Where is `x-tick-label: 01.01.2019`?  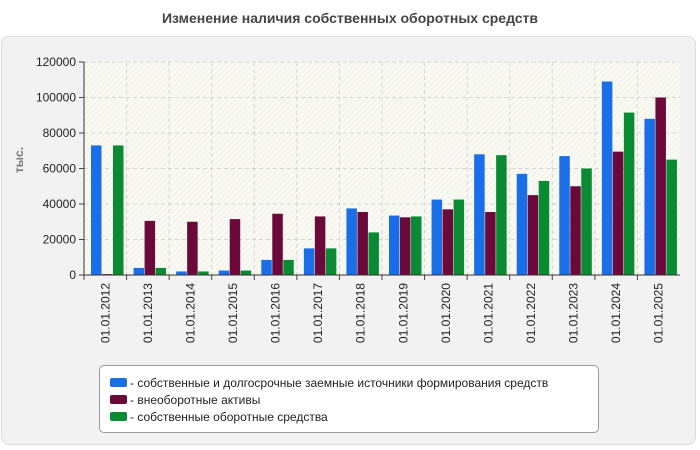
x-tick-label: 01.01.2019 is located at coordinates (403, 313).